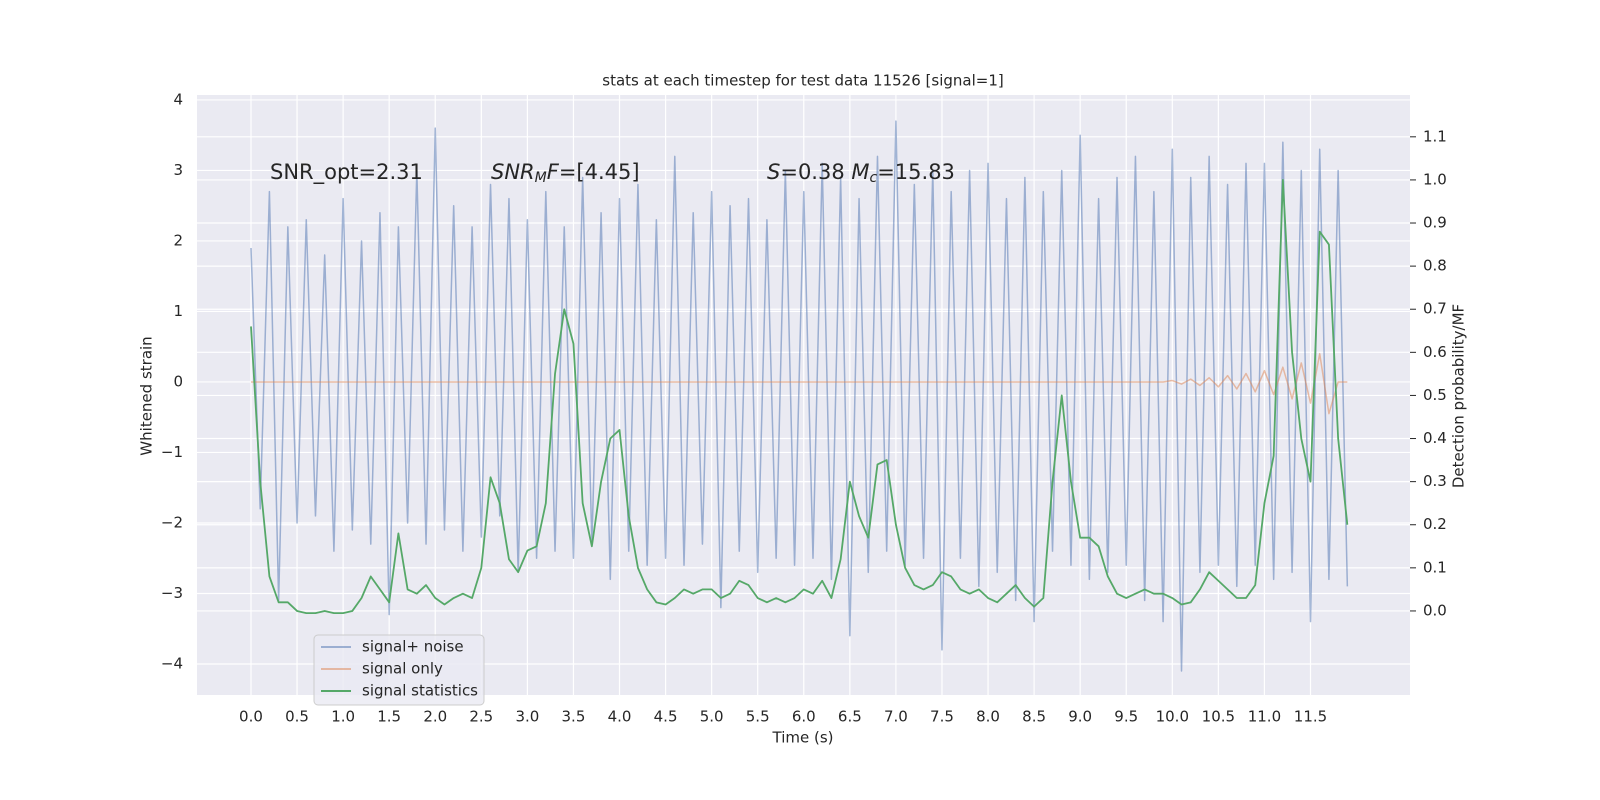 The image size is (1600, 800). Describe the element at coordinates (1126, 717) in the screenshot. I see `x-tick-label: 9.5` at that location.